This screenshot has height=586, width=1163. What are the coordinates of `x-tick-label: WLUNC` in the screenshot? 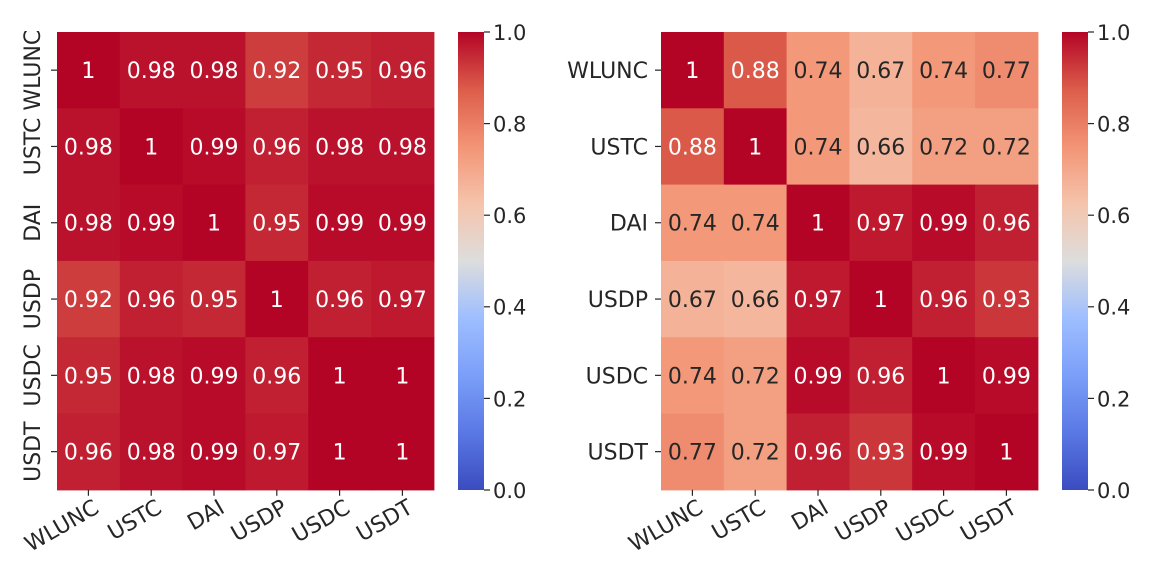 It's located at (62, 526).